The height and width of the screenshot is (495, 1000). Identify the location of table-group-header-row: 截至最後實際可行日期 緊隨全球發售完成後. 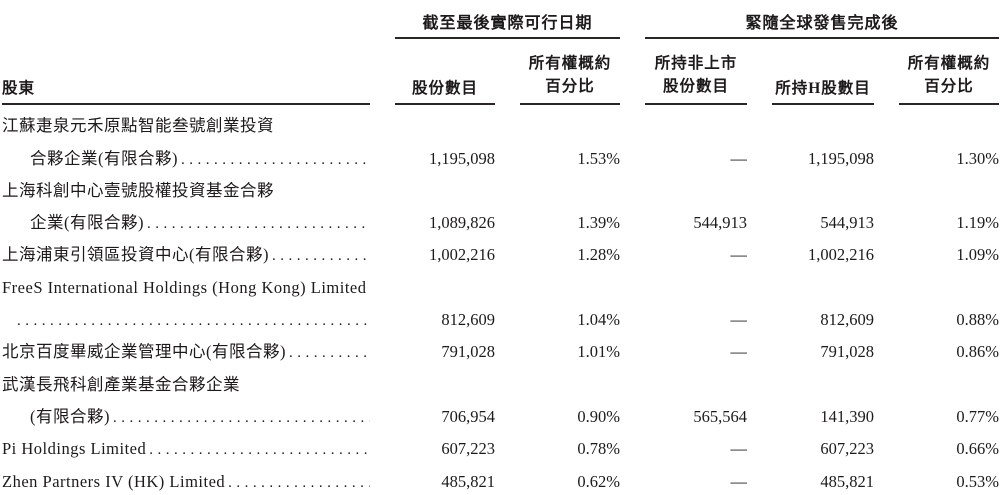
(501, 22).